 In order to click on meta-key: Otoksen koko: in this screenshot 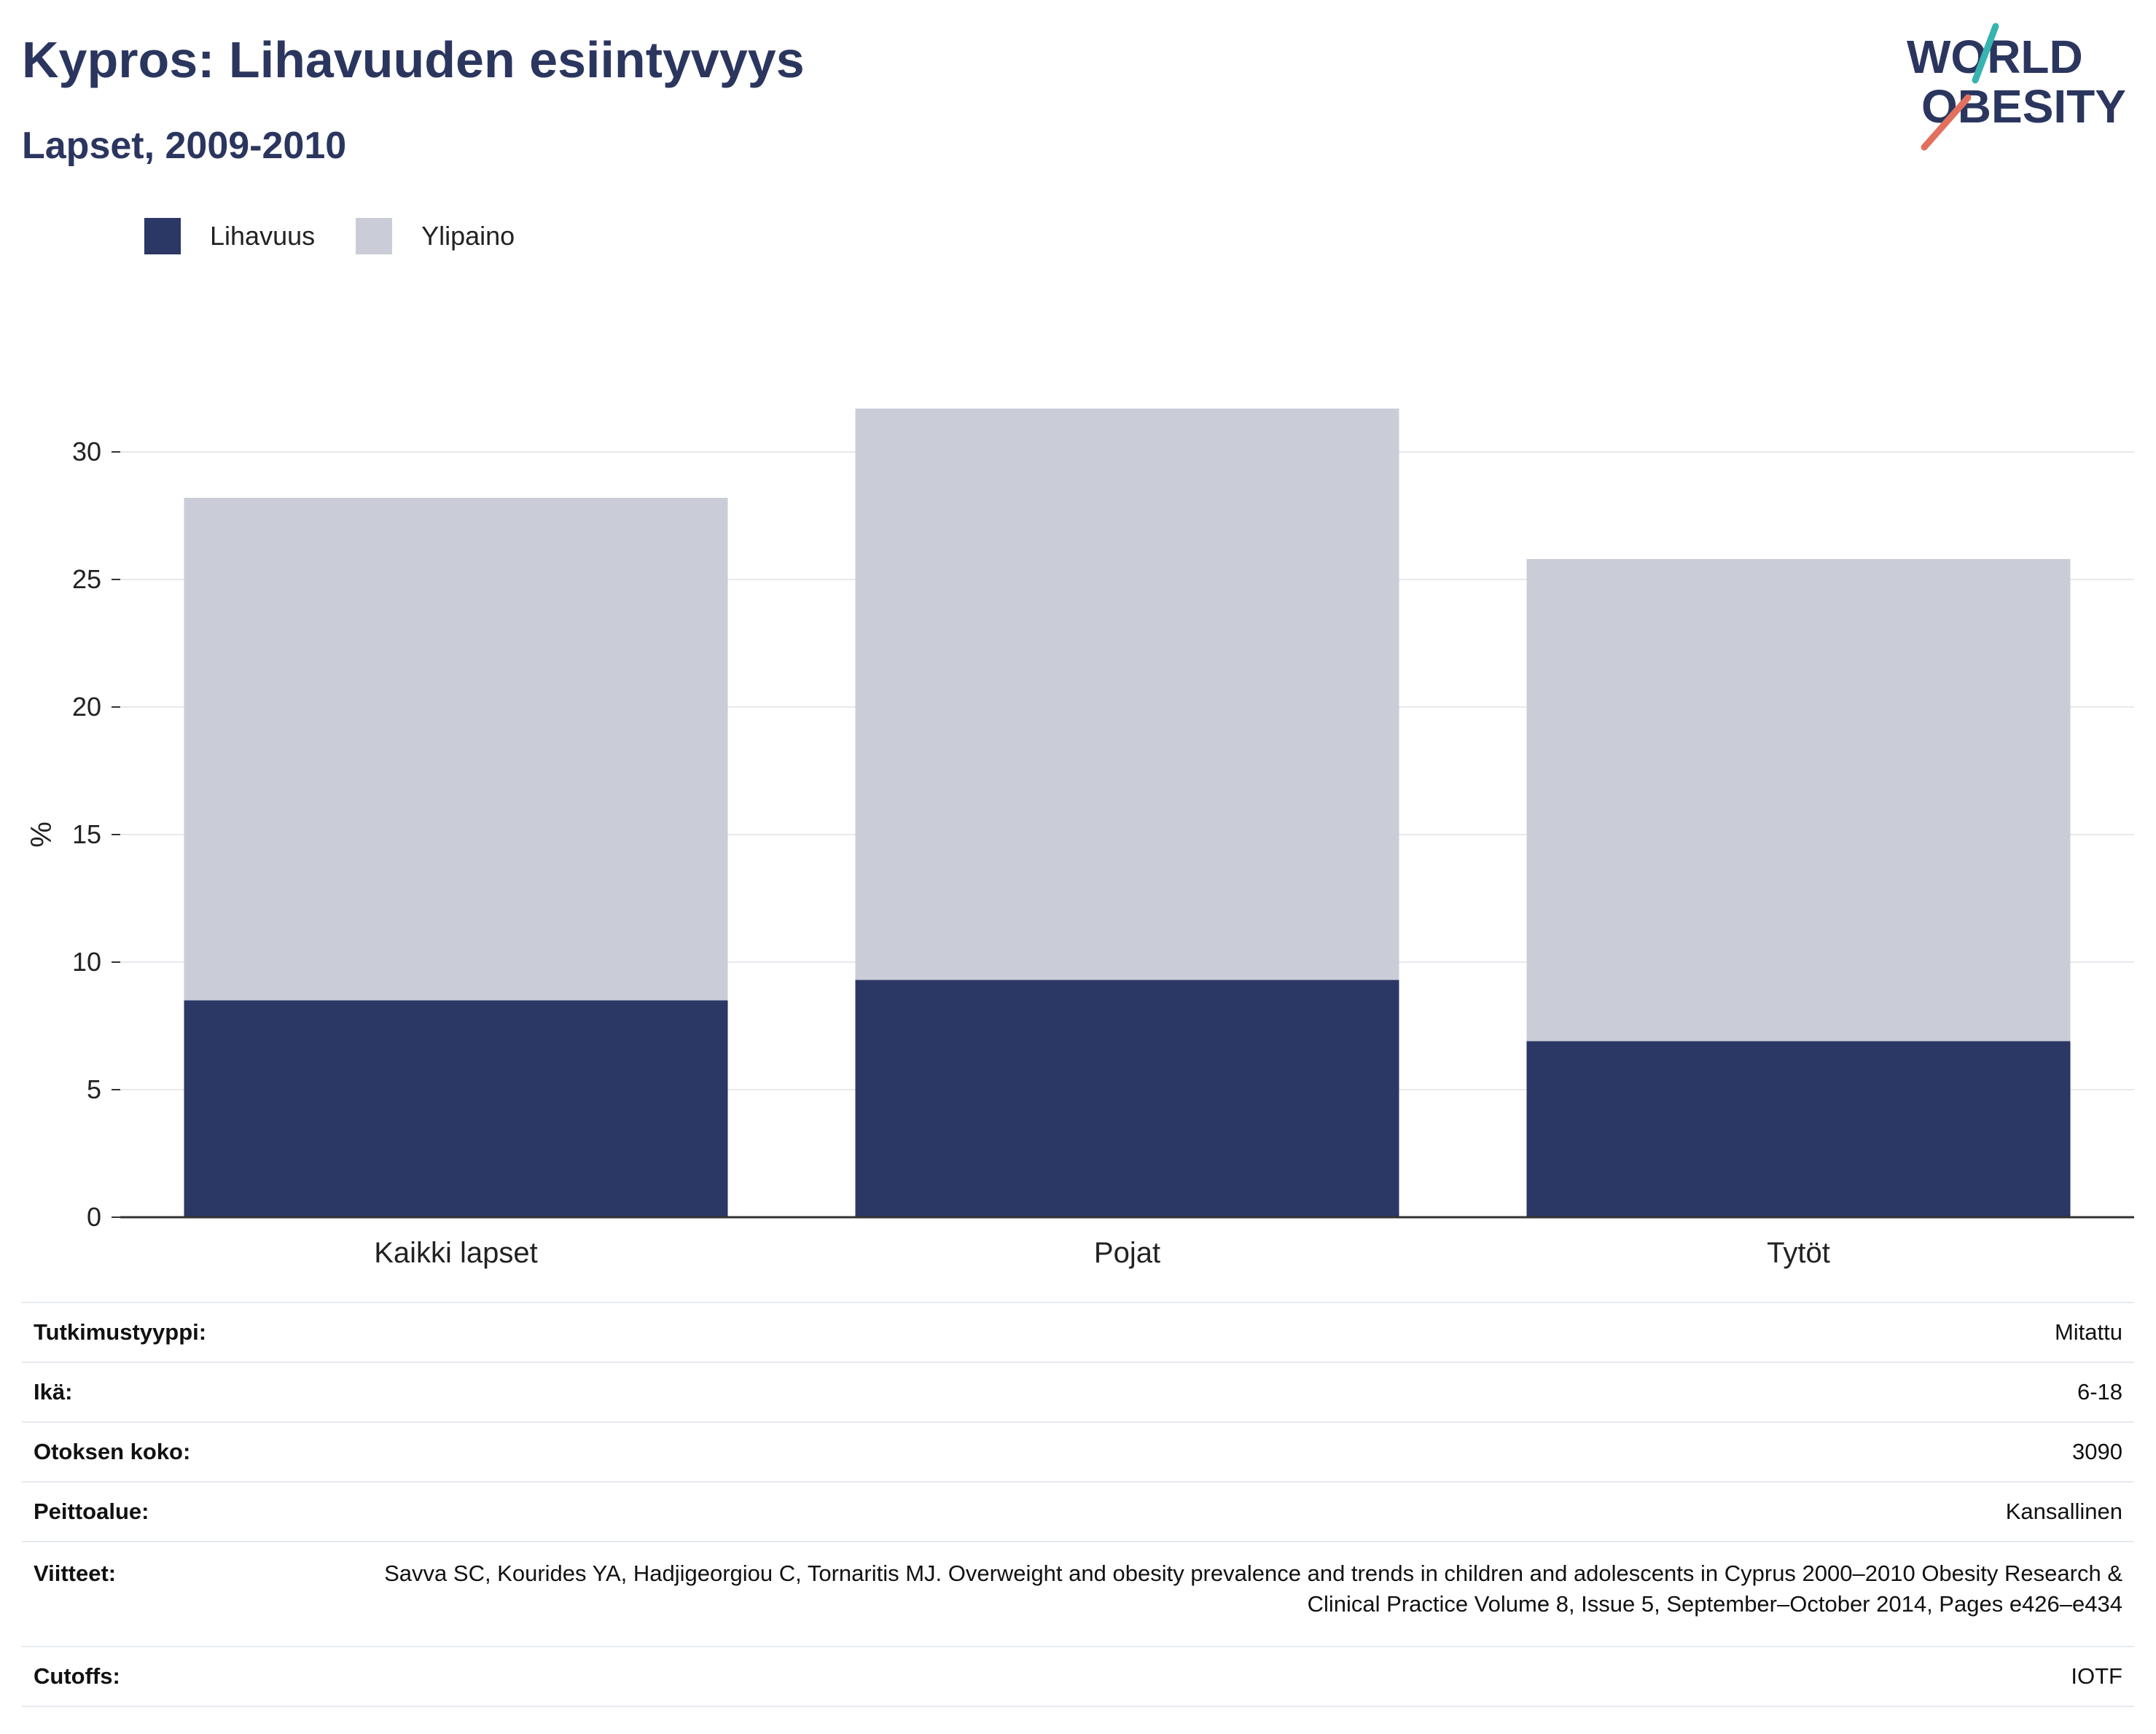, I will do `click(113, 1451)`.